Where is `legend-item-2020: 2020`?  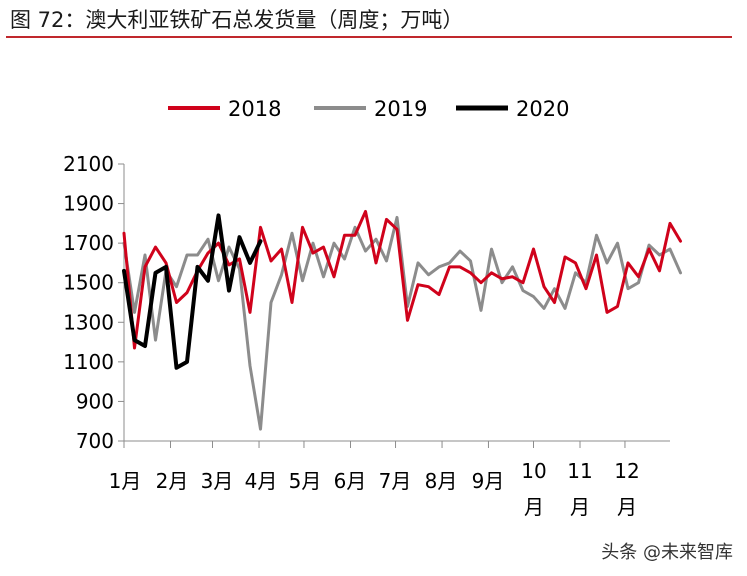 legend-item-2020: 2020 is located at coordinates (512, 109).